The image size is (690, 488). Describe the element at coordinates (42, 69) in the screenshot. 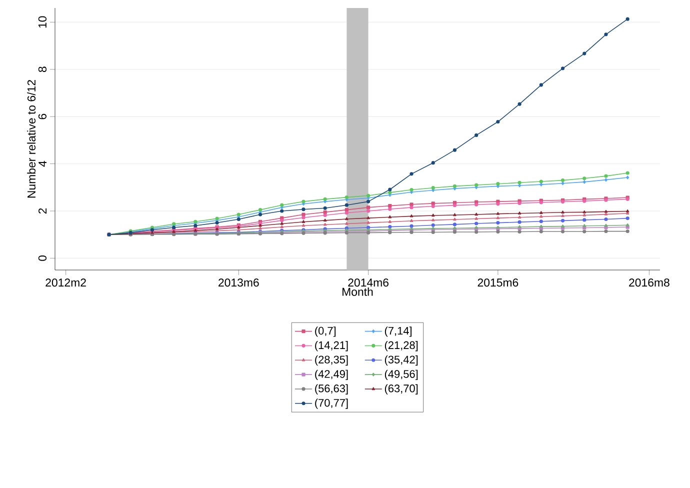

I see `y-tick-label: 8` at that location.